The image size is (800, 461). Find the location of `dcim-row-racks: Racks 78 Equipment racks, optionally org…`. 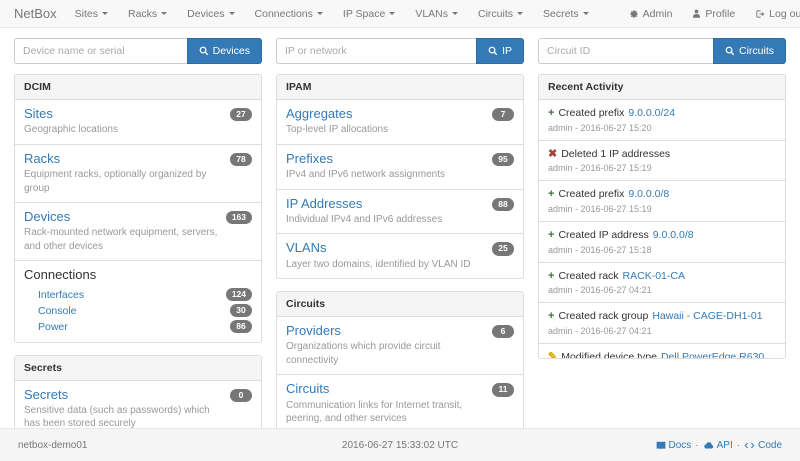

dcim-row-racks: Racks 78 Equipment racks, optionally org… is located at coordinates (138, 174).